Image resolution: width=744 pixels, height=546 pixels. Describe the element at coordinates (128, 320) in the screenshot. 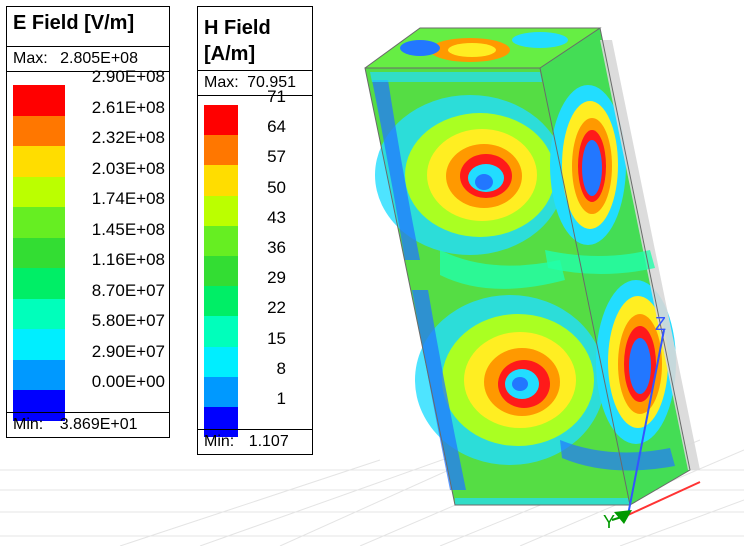

I see `e-field-tick-label: 5.80E+07` at that location.